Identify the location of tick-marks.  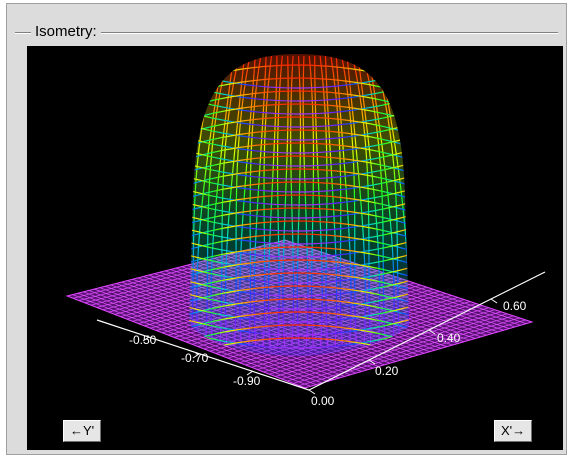
(320, 346).